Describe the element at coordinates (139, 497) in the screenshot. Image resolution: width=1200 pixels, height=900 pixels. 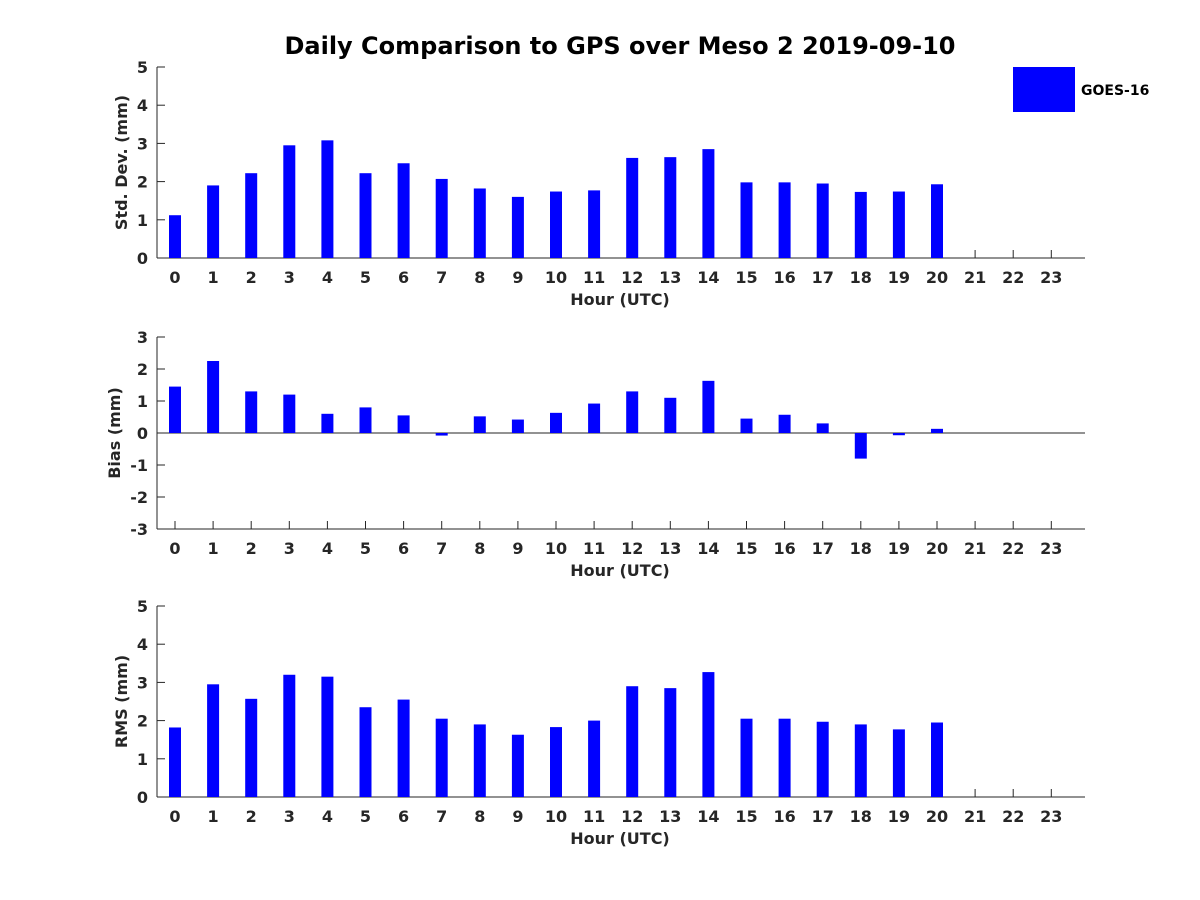
I see `y-tick-label: -2` at that location.